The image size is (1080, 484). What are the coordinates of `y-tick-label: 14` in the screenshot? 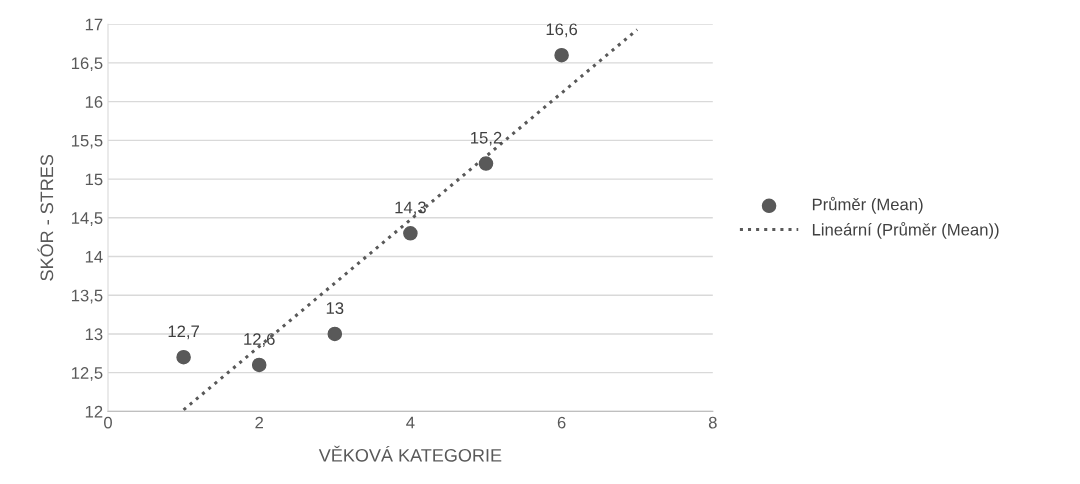 It's located at (94, 257).